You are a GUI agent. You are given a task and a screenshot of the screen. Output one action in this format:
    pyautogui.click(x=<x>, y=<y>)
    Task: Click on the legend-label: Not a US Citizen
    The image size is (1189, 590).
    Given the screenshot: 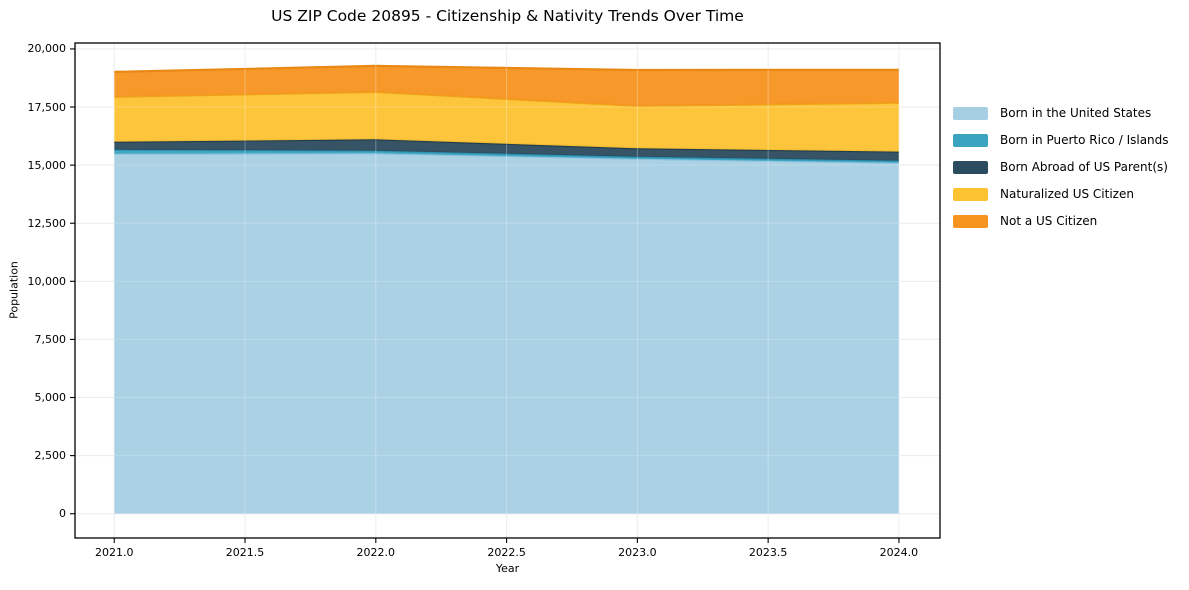 What is the action you would take?
    pyautogui.click(x=1049, y=221)
    